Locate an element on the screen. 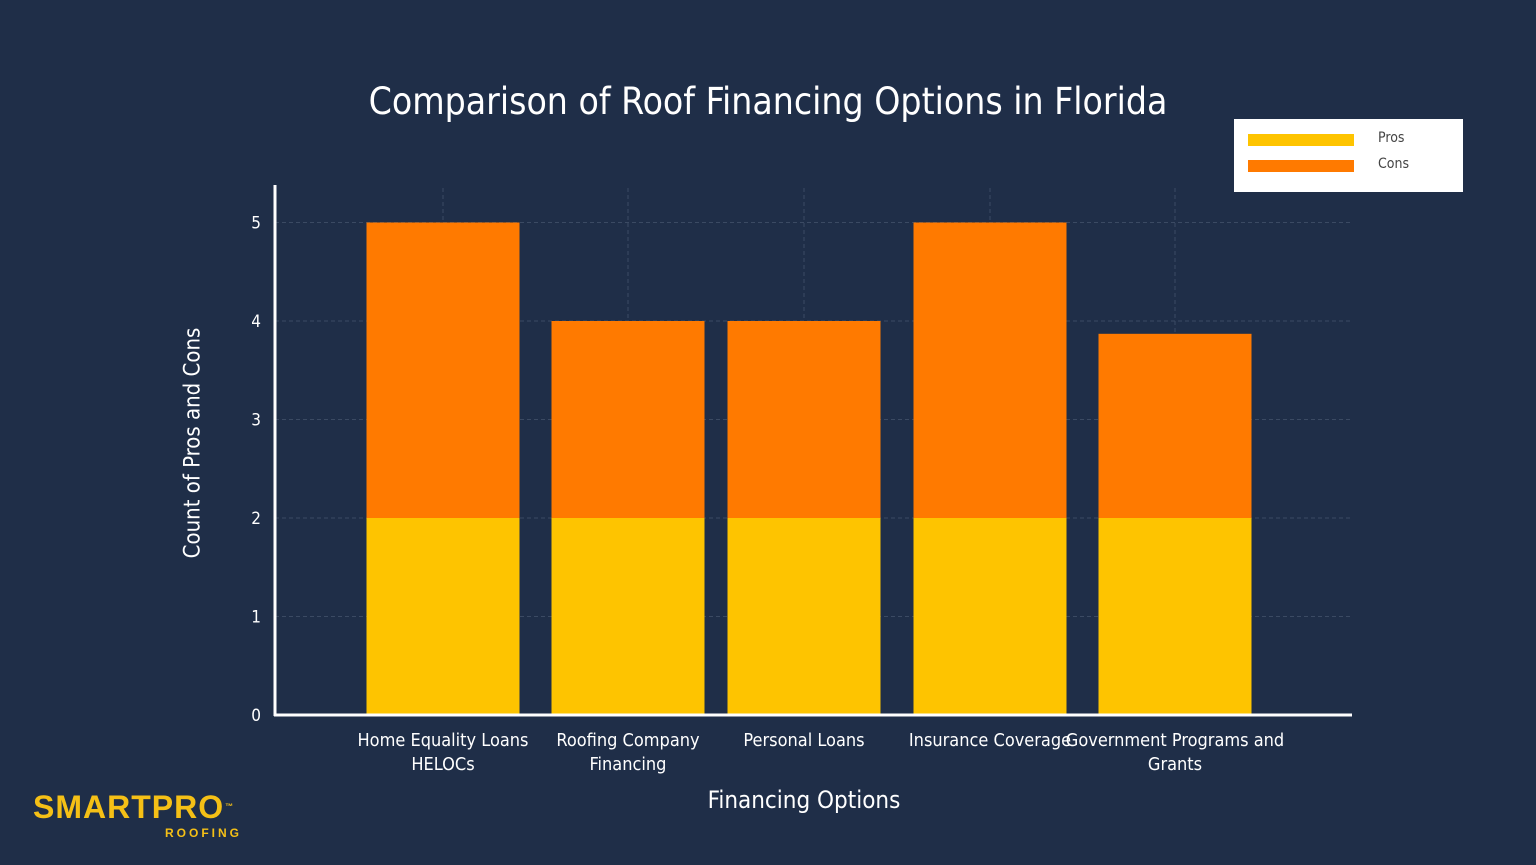  x-tick-label: Home Equality Loans is located at coordinates (443, 740).